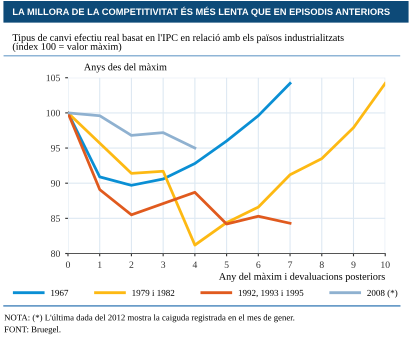 The image size is (412, 338). I want to click on x-tick-label: 5, so click(226, 265).